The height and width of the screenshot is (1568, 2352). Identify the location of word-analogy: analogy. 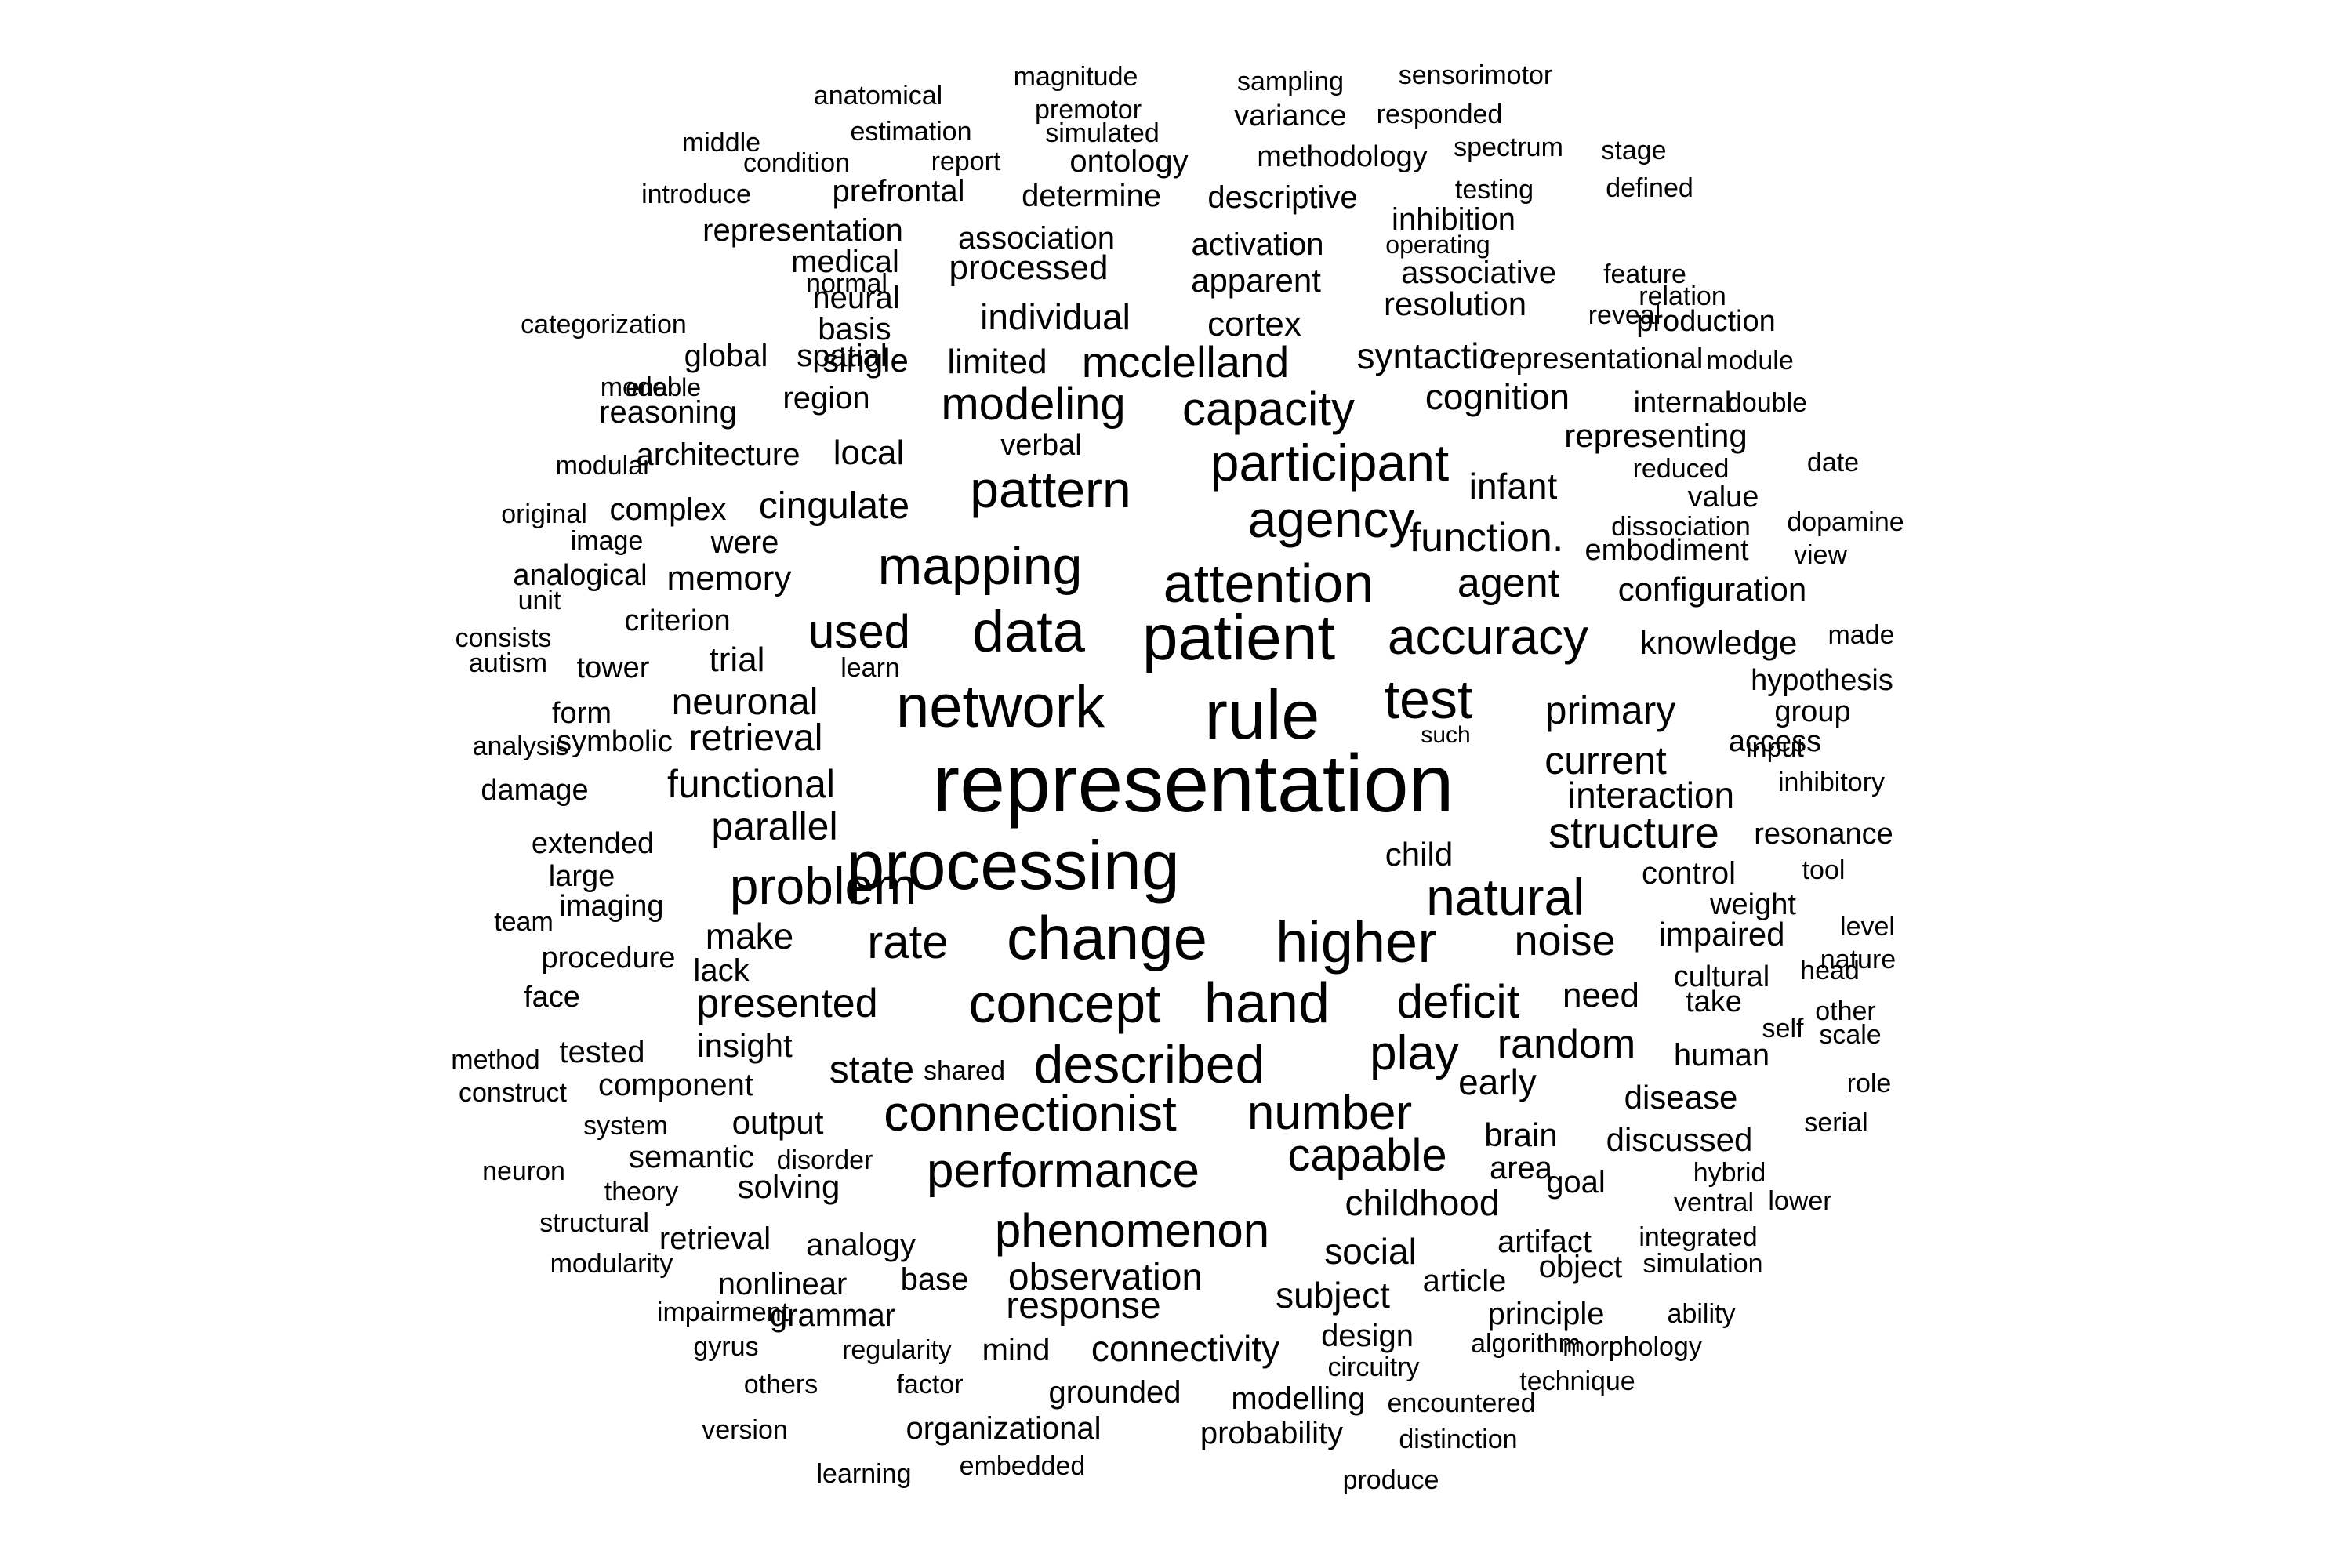
(860, 1245).